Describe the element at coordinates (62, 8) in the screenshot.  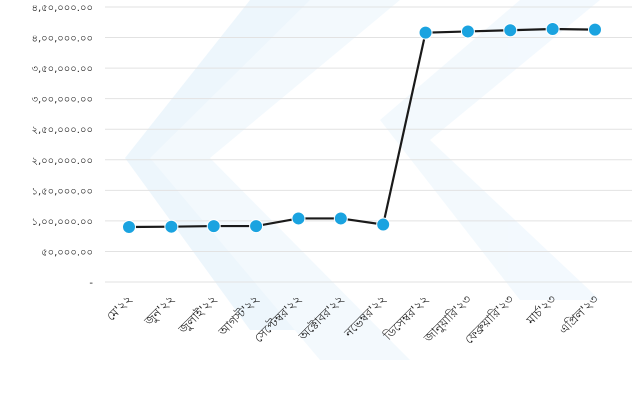
I see `y-tick-label: ৪,৫০,০০০.০০` at that location.